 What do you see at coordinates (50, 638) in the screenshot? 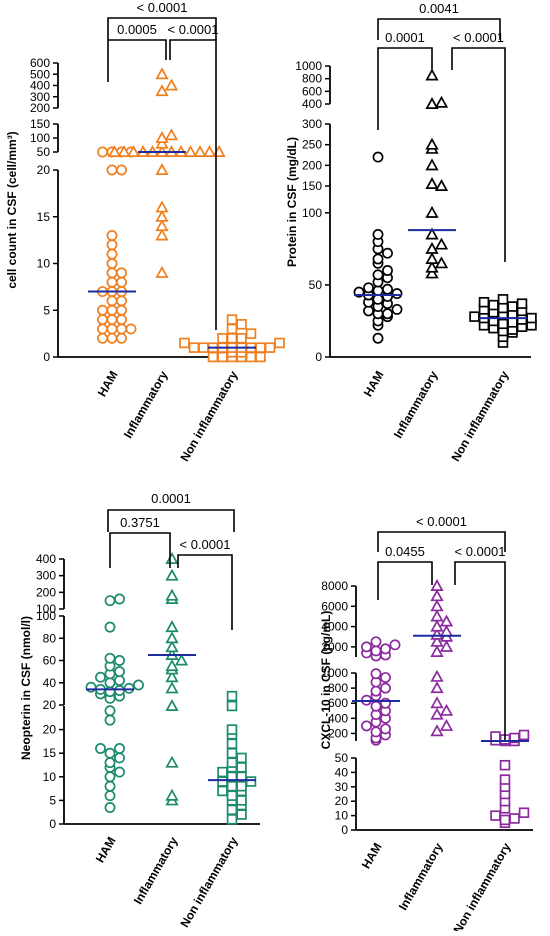
I see `y-tick-label: 80` at bounding box center [50, 638].